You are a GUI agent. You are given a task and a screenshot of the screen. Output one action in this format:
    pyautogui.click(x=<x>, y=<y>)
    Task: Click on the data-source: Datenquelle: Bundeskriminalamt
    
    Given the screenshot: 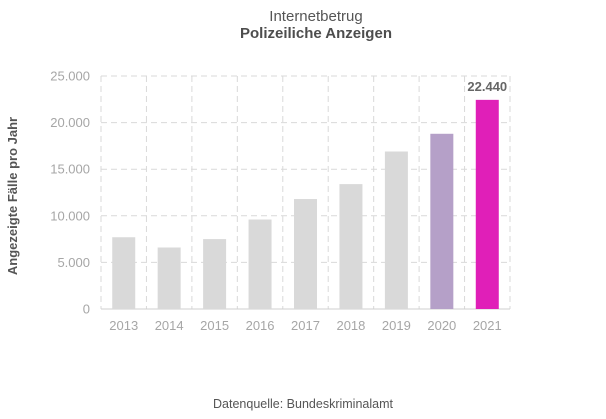 What is the action you would take?
    pyautogui.click(x=303, y=404)
    